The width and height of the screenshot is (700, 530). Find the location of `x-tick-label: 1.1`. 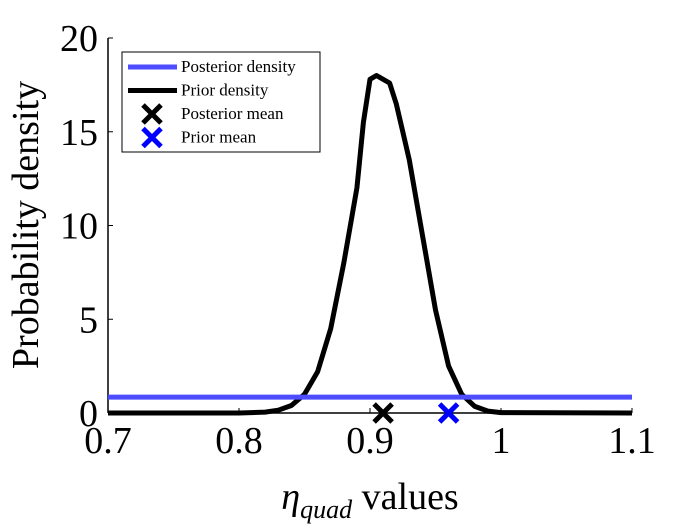

x-tick-label: 1.1 is located at coordinates (632, 441).